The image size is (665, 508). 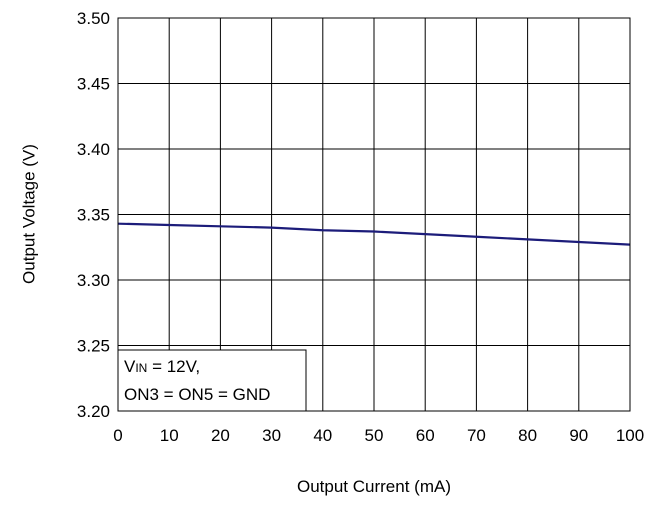 I want to click on y-tick-label: 3.50, so click(x=93, y=18).